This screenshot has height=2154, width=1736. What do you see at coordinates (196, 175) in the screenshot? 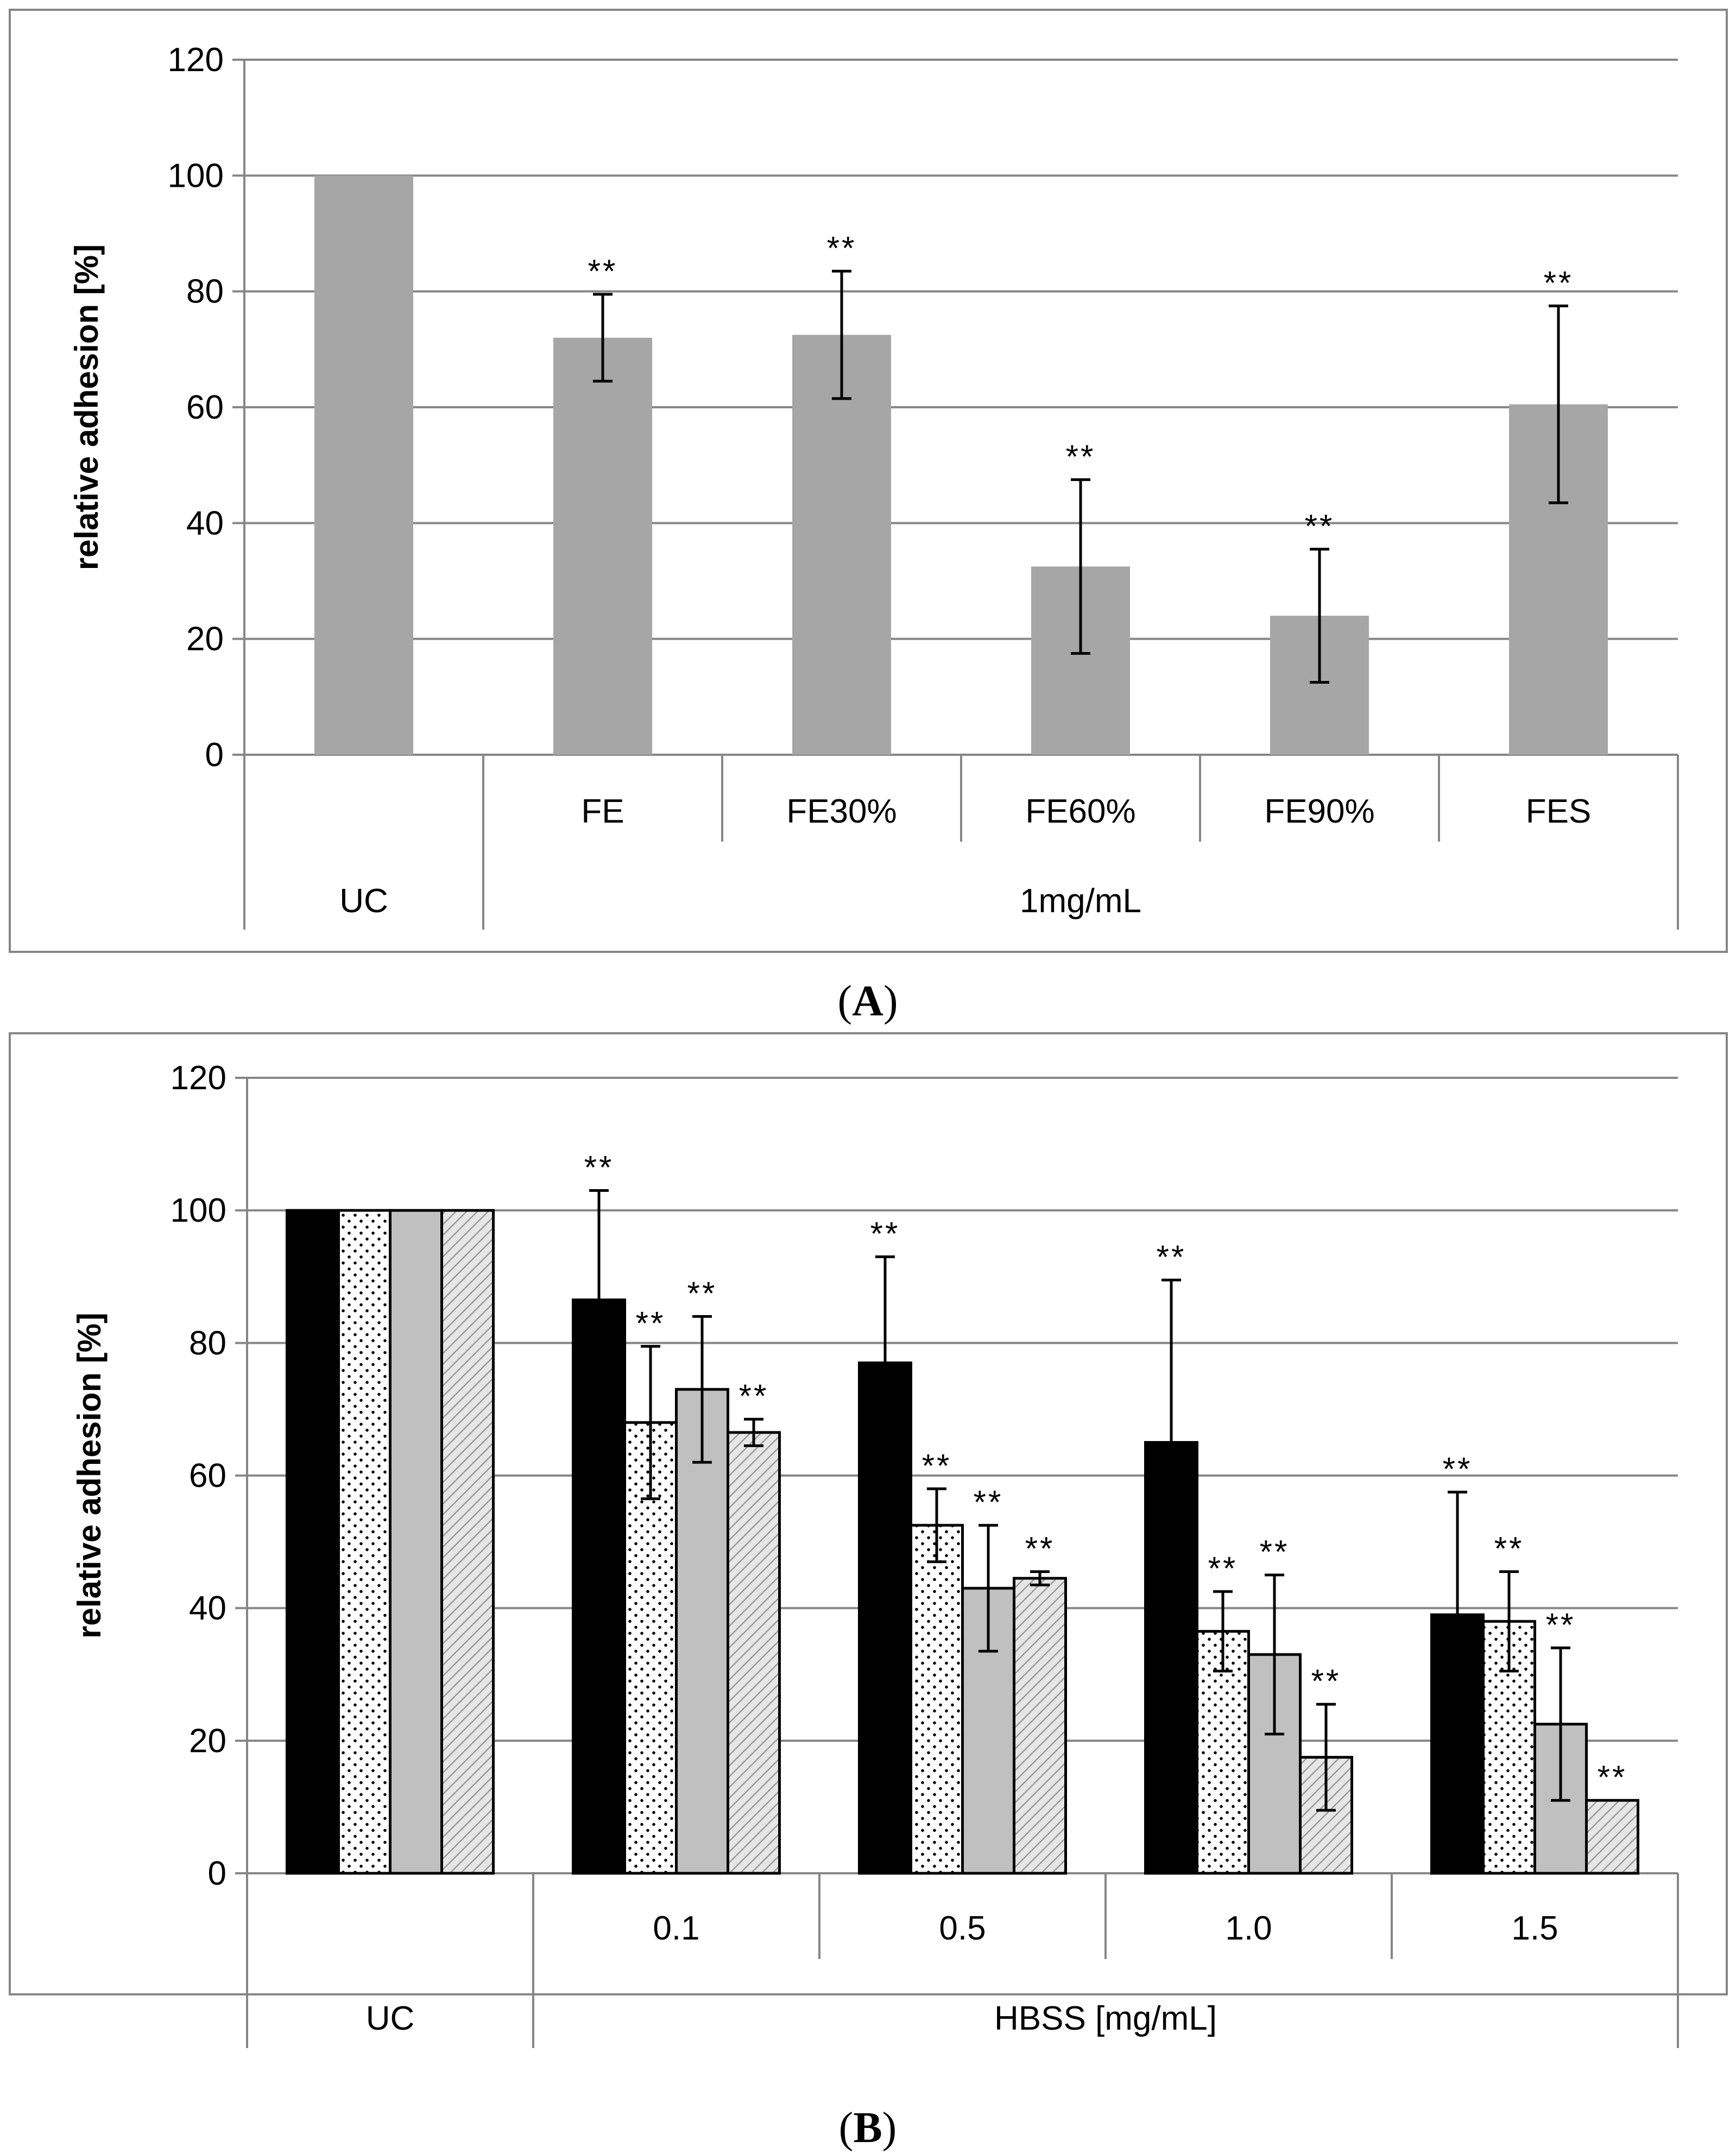
I see `panel-a-y-tick-label: 100` at bounding box center [196, 175].